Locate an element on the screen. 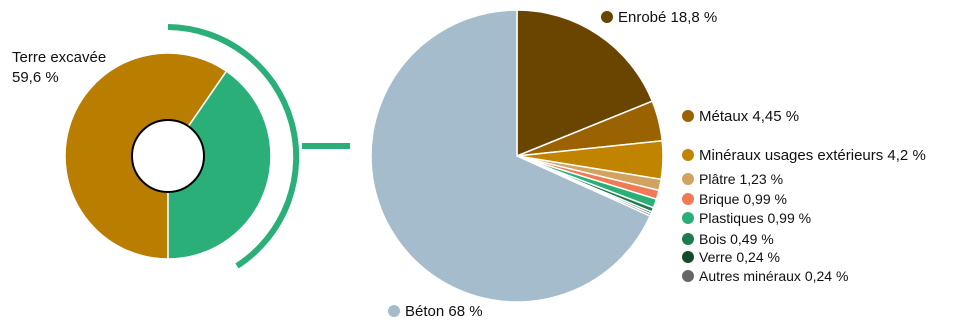 The image size is (957, 322). legend-label-autres-mineraux: Autres minéraux 0,24 % is located at coordinates (773, 276).